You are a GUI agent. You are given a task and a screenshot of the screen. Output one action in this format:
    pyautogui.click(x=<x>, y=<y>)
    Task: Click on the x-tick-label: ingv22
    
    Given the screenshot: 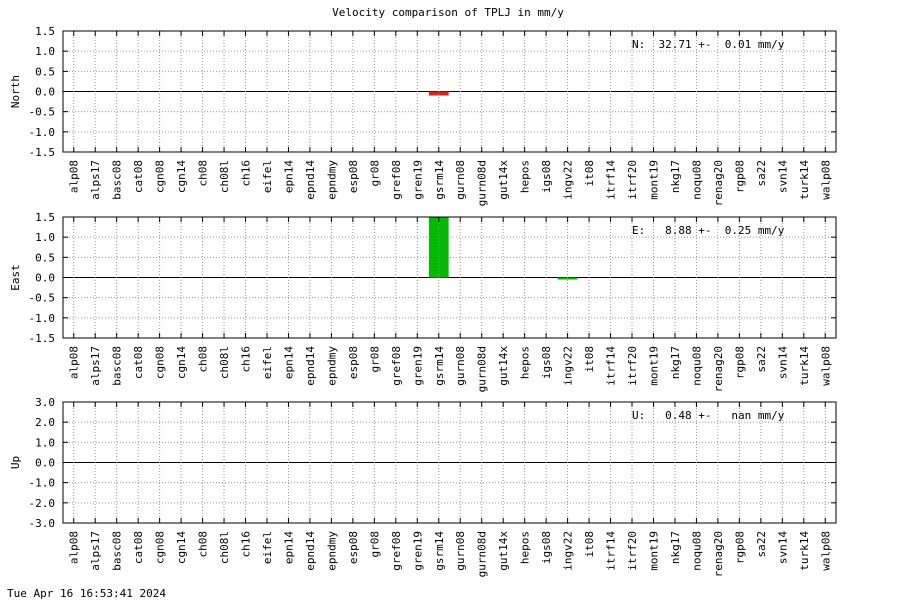 What is the action you would take?
    pyautogui.click(x=568, y=366)
    